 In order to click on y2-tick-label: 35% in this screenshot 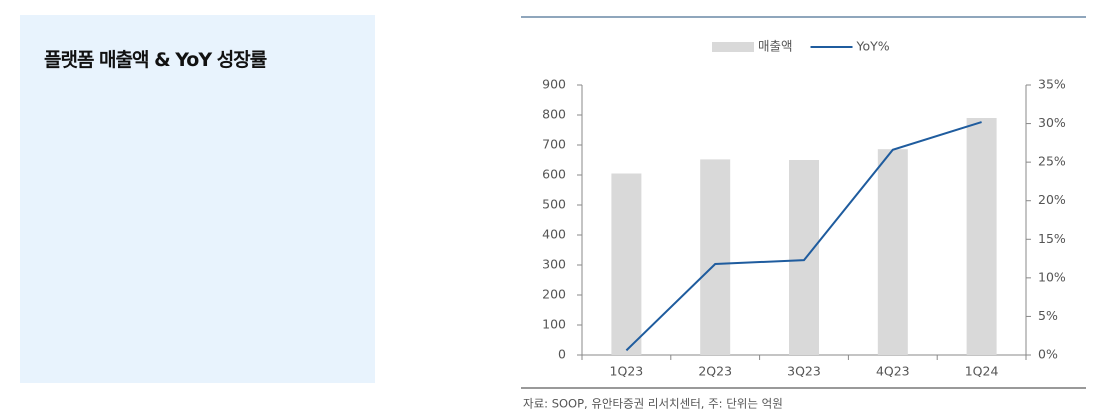, I will do `click(1052, 84)`.